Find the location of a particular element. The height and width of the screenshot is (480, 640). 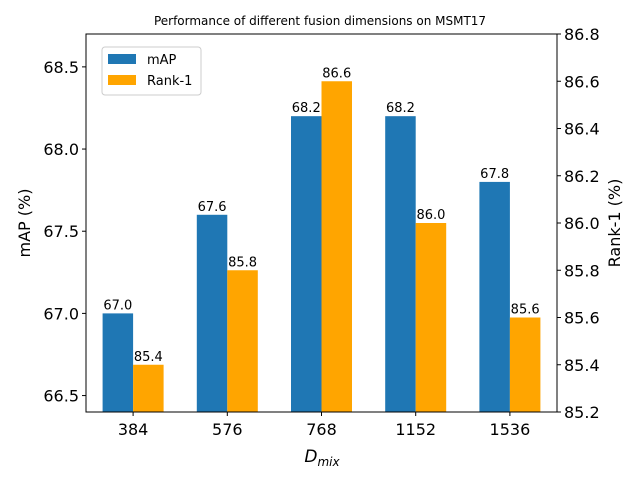

legend-swatch-rank1 is located at coordinates (122, 80).